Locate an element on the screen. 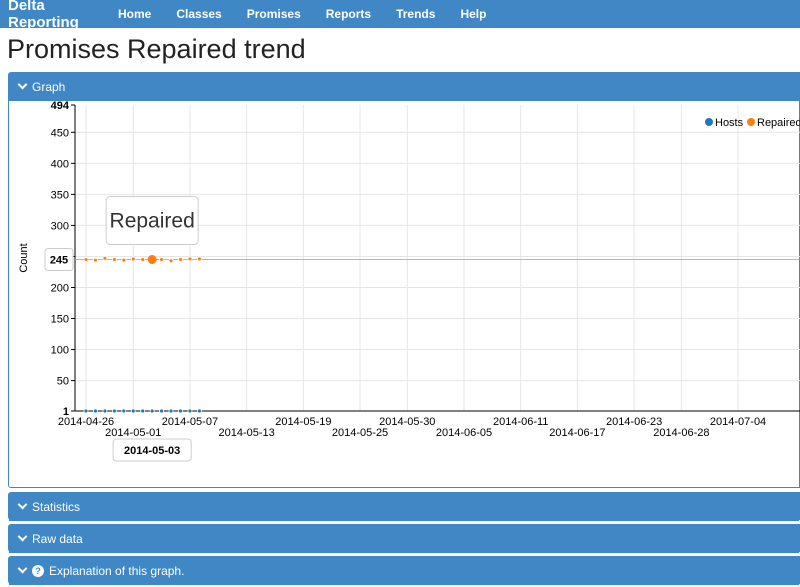 The width and height of the screenshot is (800, 587). x-value-badge-label: 2014-05-03 is located at coordinates (152, 451).